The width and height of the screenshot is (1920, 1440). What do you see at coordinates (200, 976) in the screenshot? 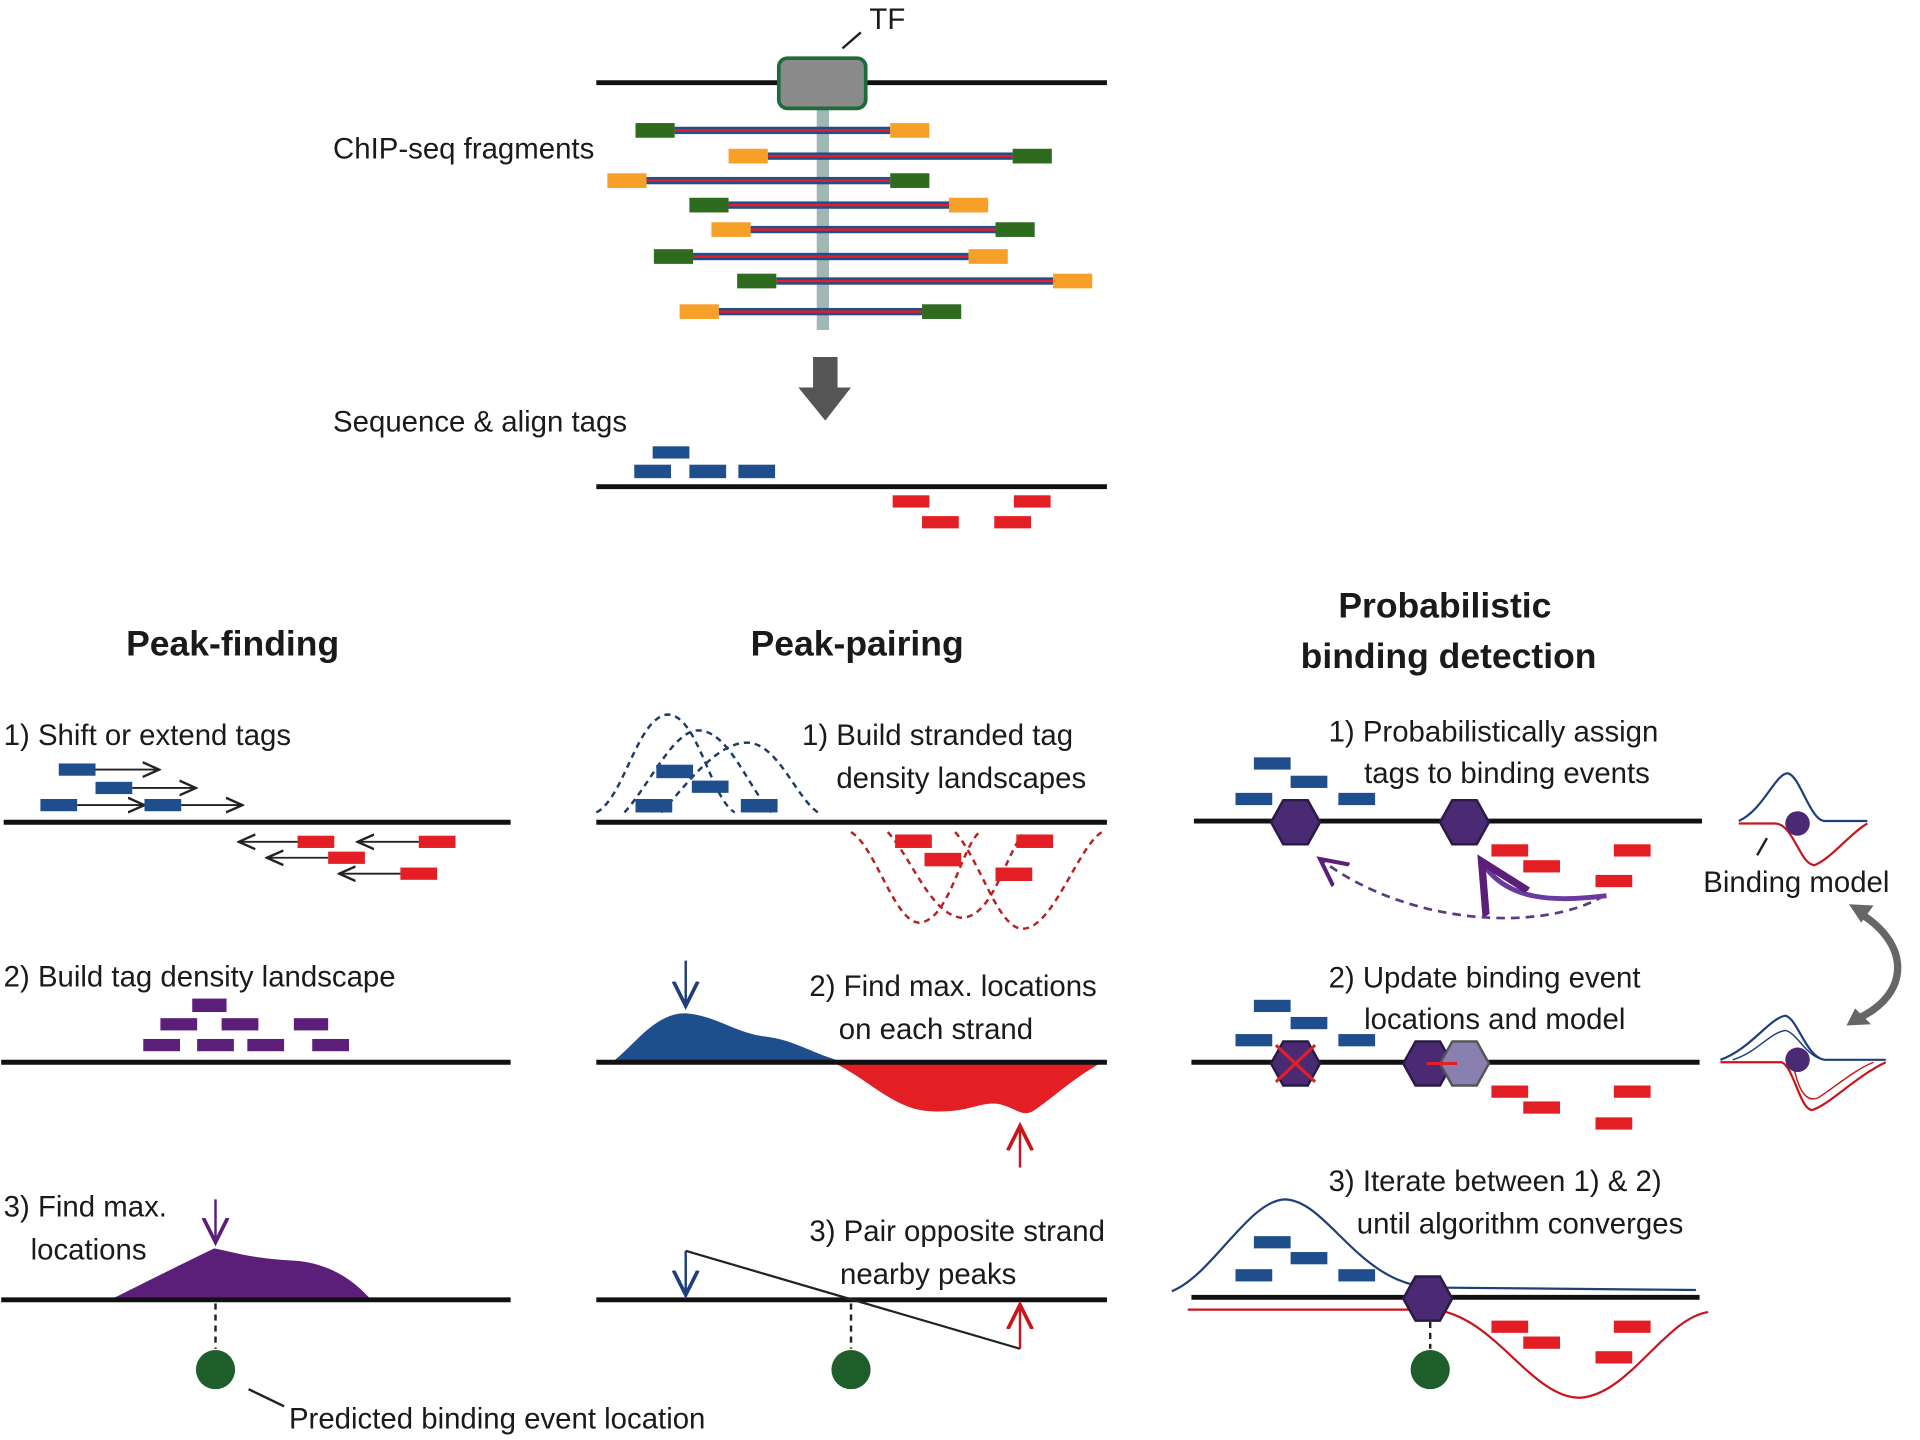
I see `pf-step2: 2) Build tag density landscape` at bounding box center [200, 976].